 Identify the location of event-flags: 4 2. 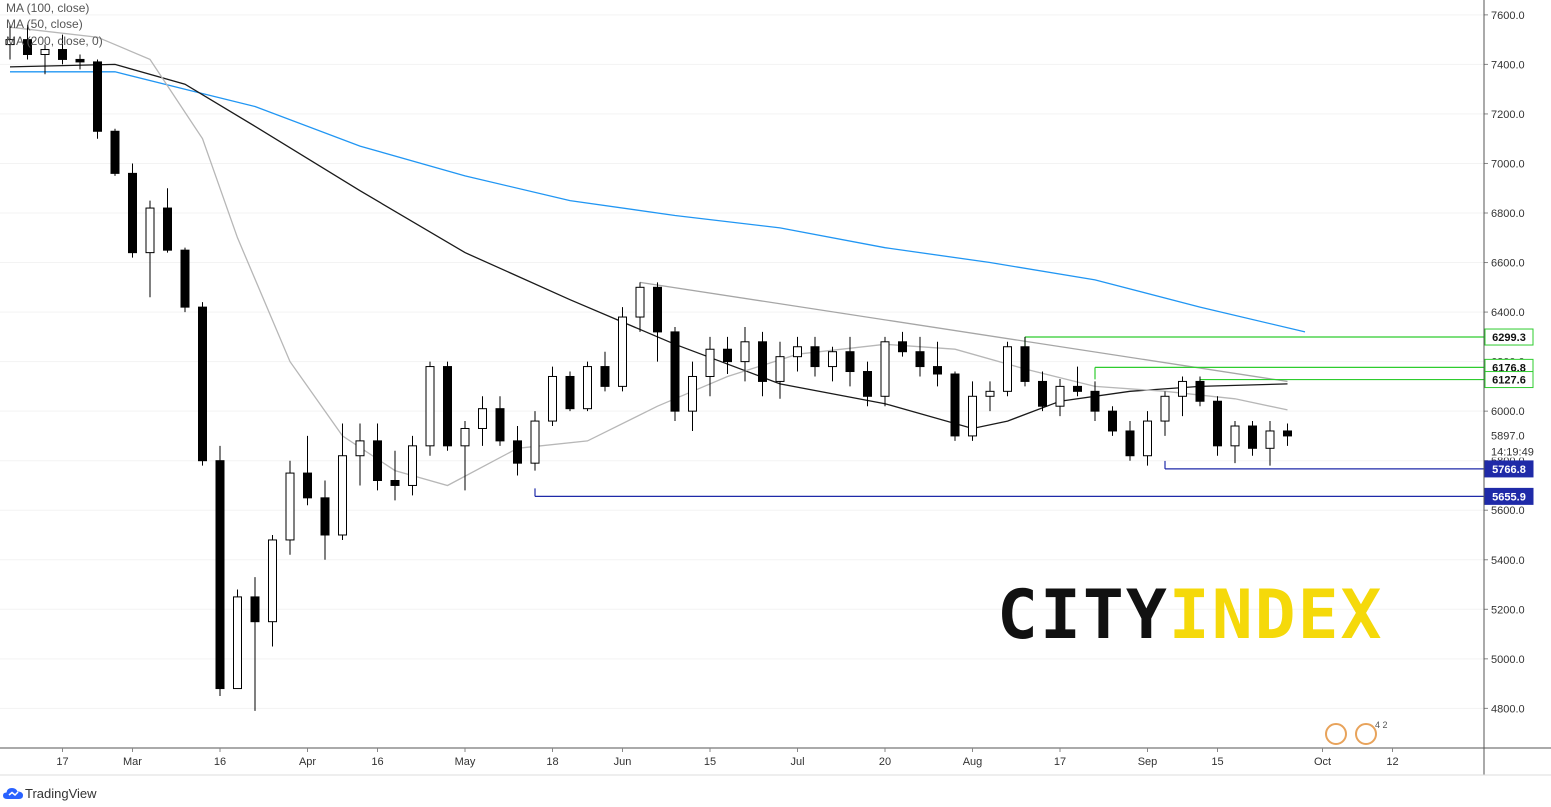
(1360, 734).